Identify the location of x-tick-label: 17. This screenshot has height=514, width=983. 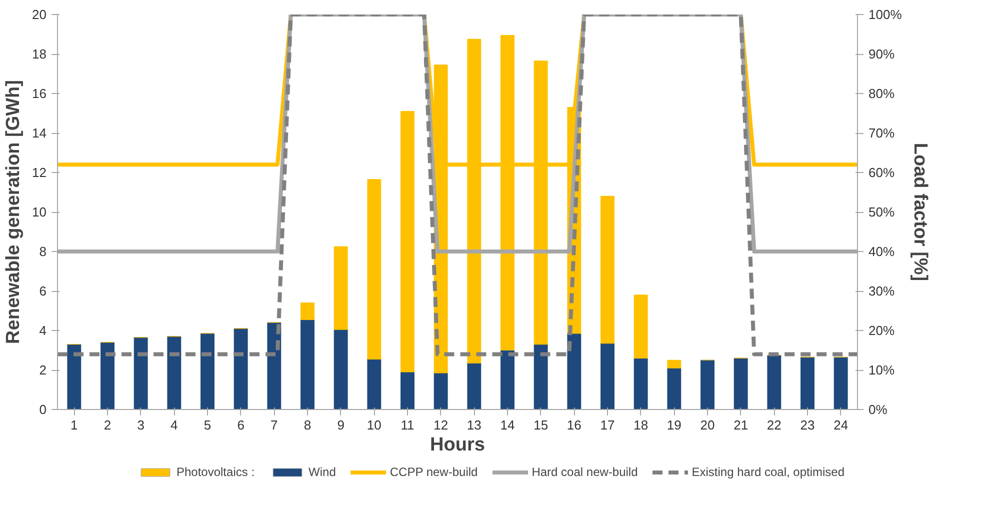
(607, 425).